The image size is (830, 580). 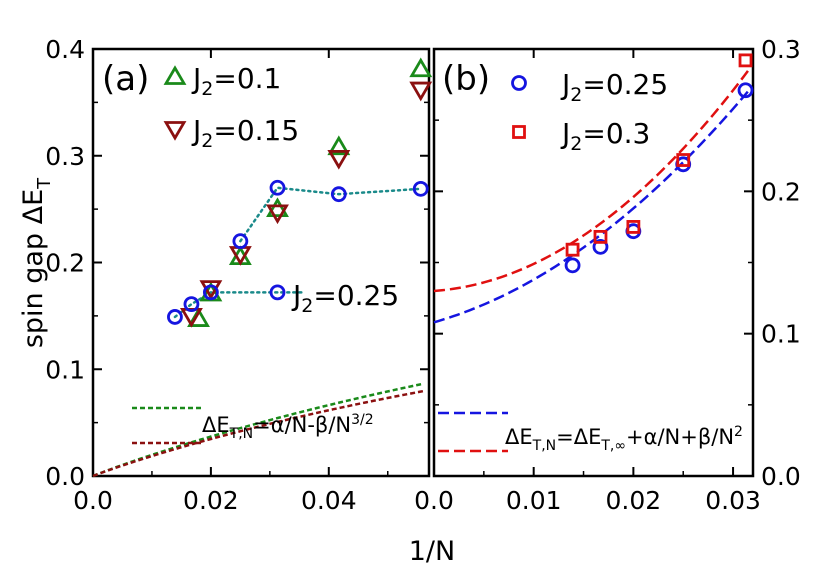 What do you see at coordinates (624, 439) in the screenshot?
I see `fit-label-b: ΔET,N=ΔET,∞+α/N+β/N2` at bounding box center [624, 439].